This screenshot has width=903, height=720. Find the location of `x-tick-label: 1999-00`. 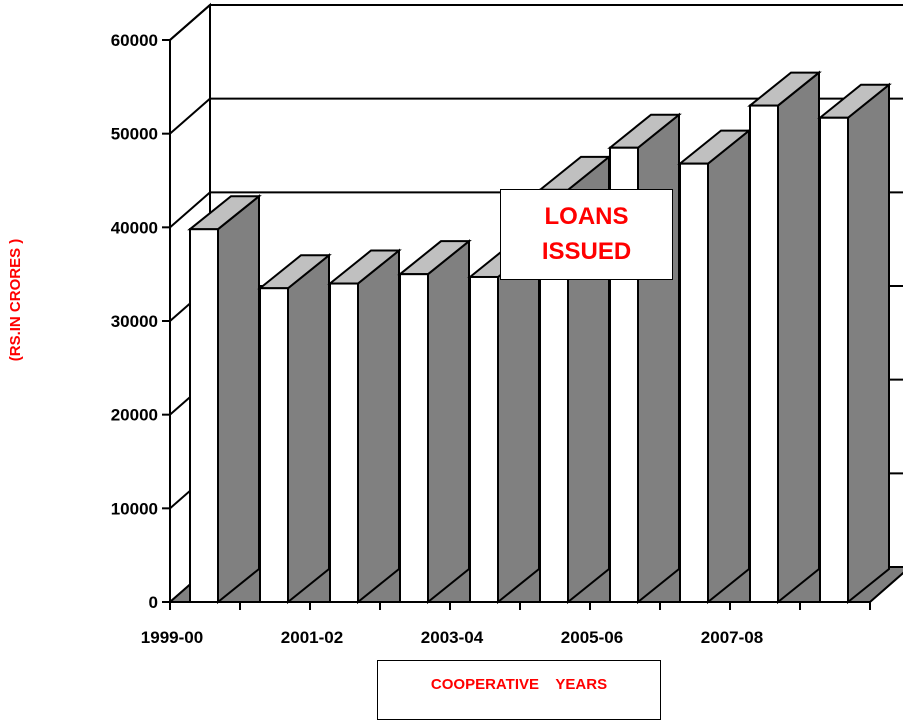

x-tick-label: 1999-00 is located at coordinates (172, 637).